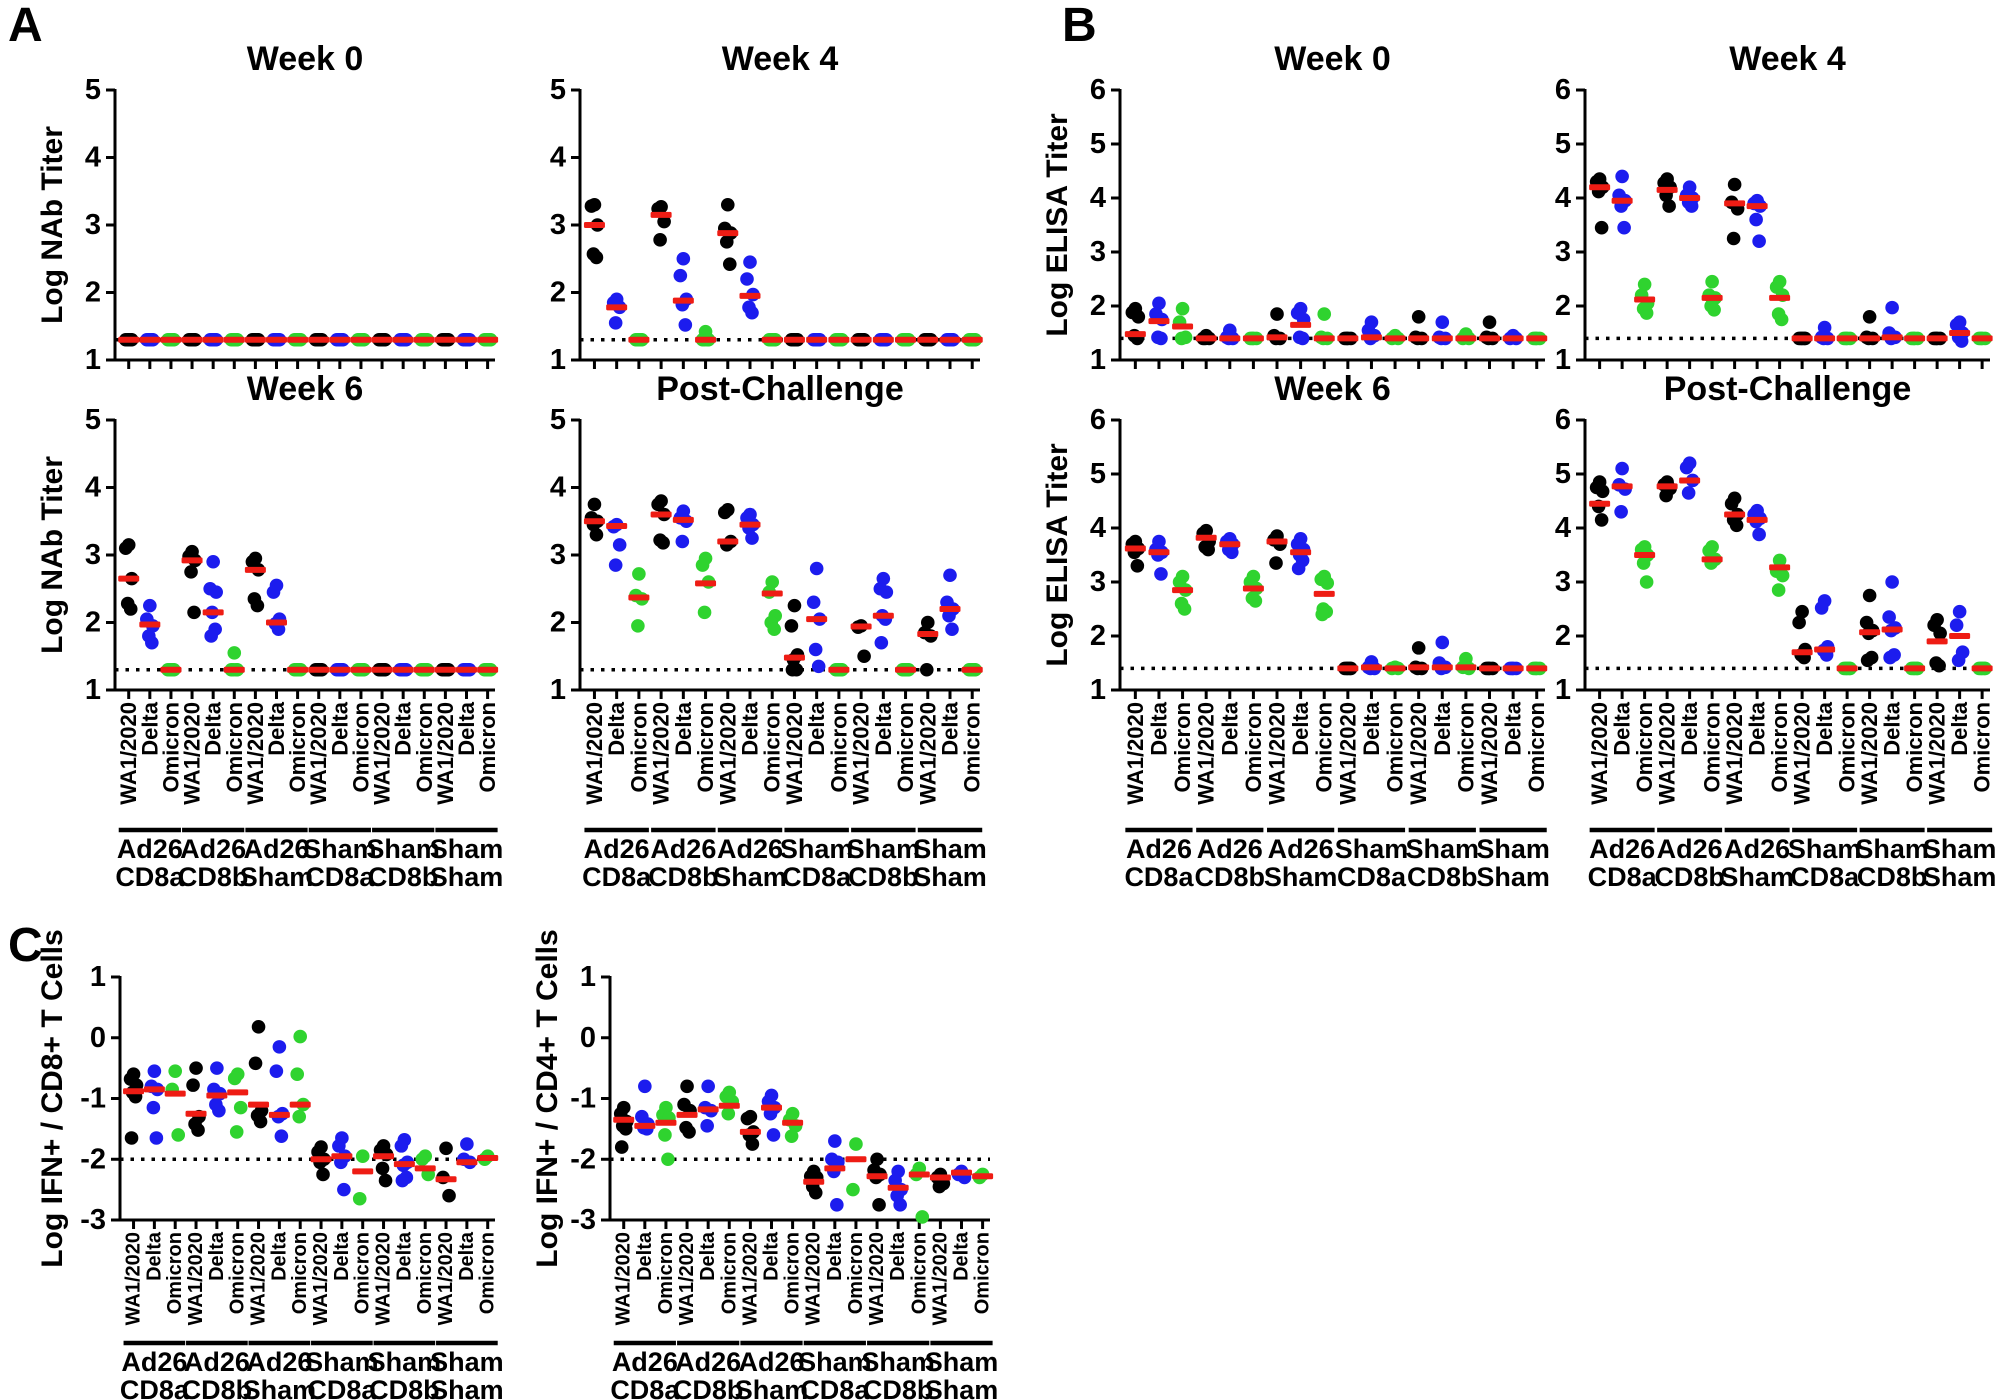 The image size is (2000, 1400). What do you see at coordinates (305, 389) in the screenshot?
I see `svg-text: Week 6` at bounding box center [305, 389].